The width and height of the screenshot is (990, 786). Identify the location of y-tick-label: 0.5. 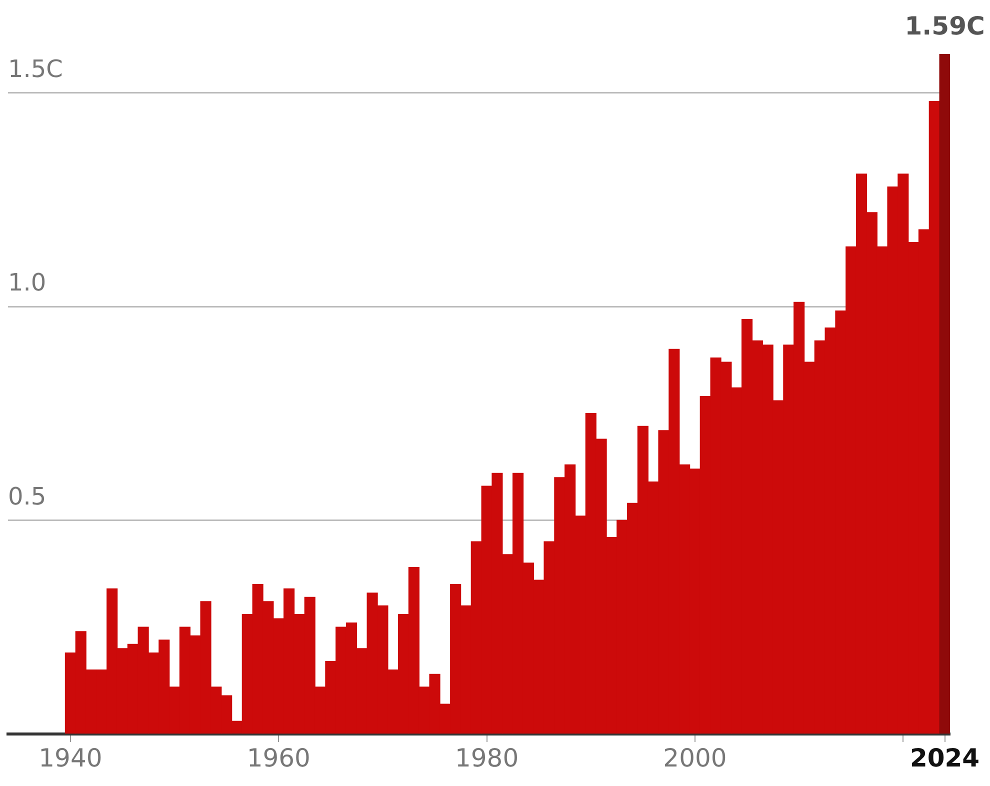
(27, 496).